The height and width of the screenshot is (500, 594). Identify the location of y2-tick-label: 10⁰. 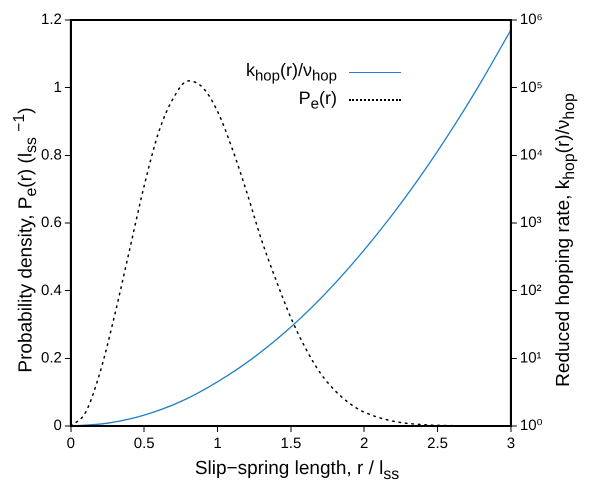
(531, 425).